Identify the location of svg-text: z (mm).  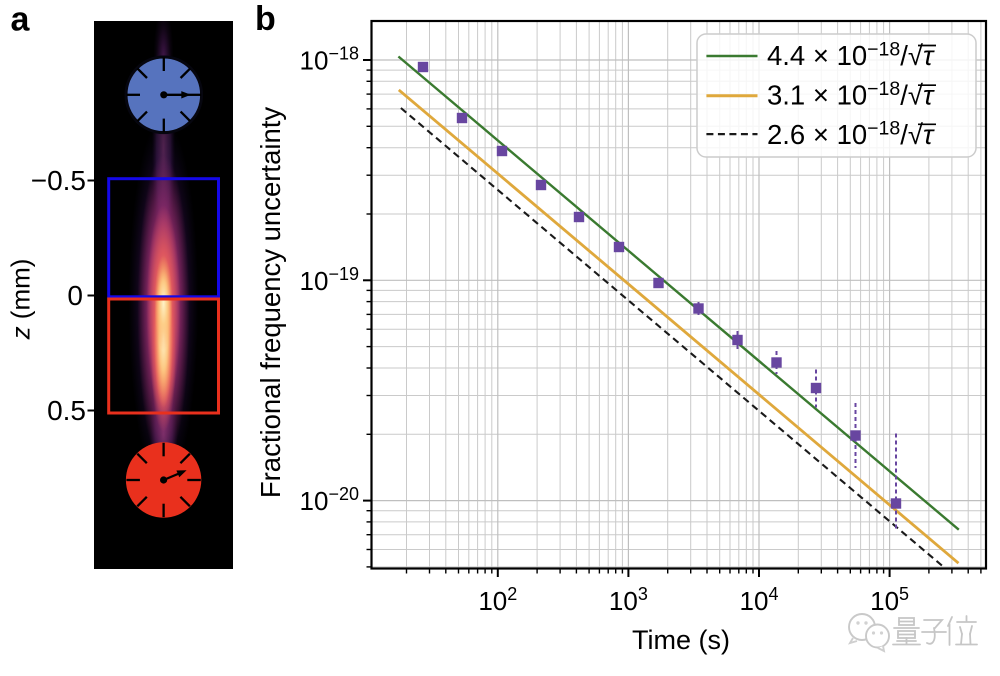
(21, 300).